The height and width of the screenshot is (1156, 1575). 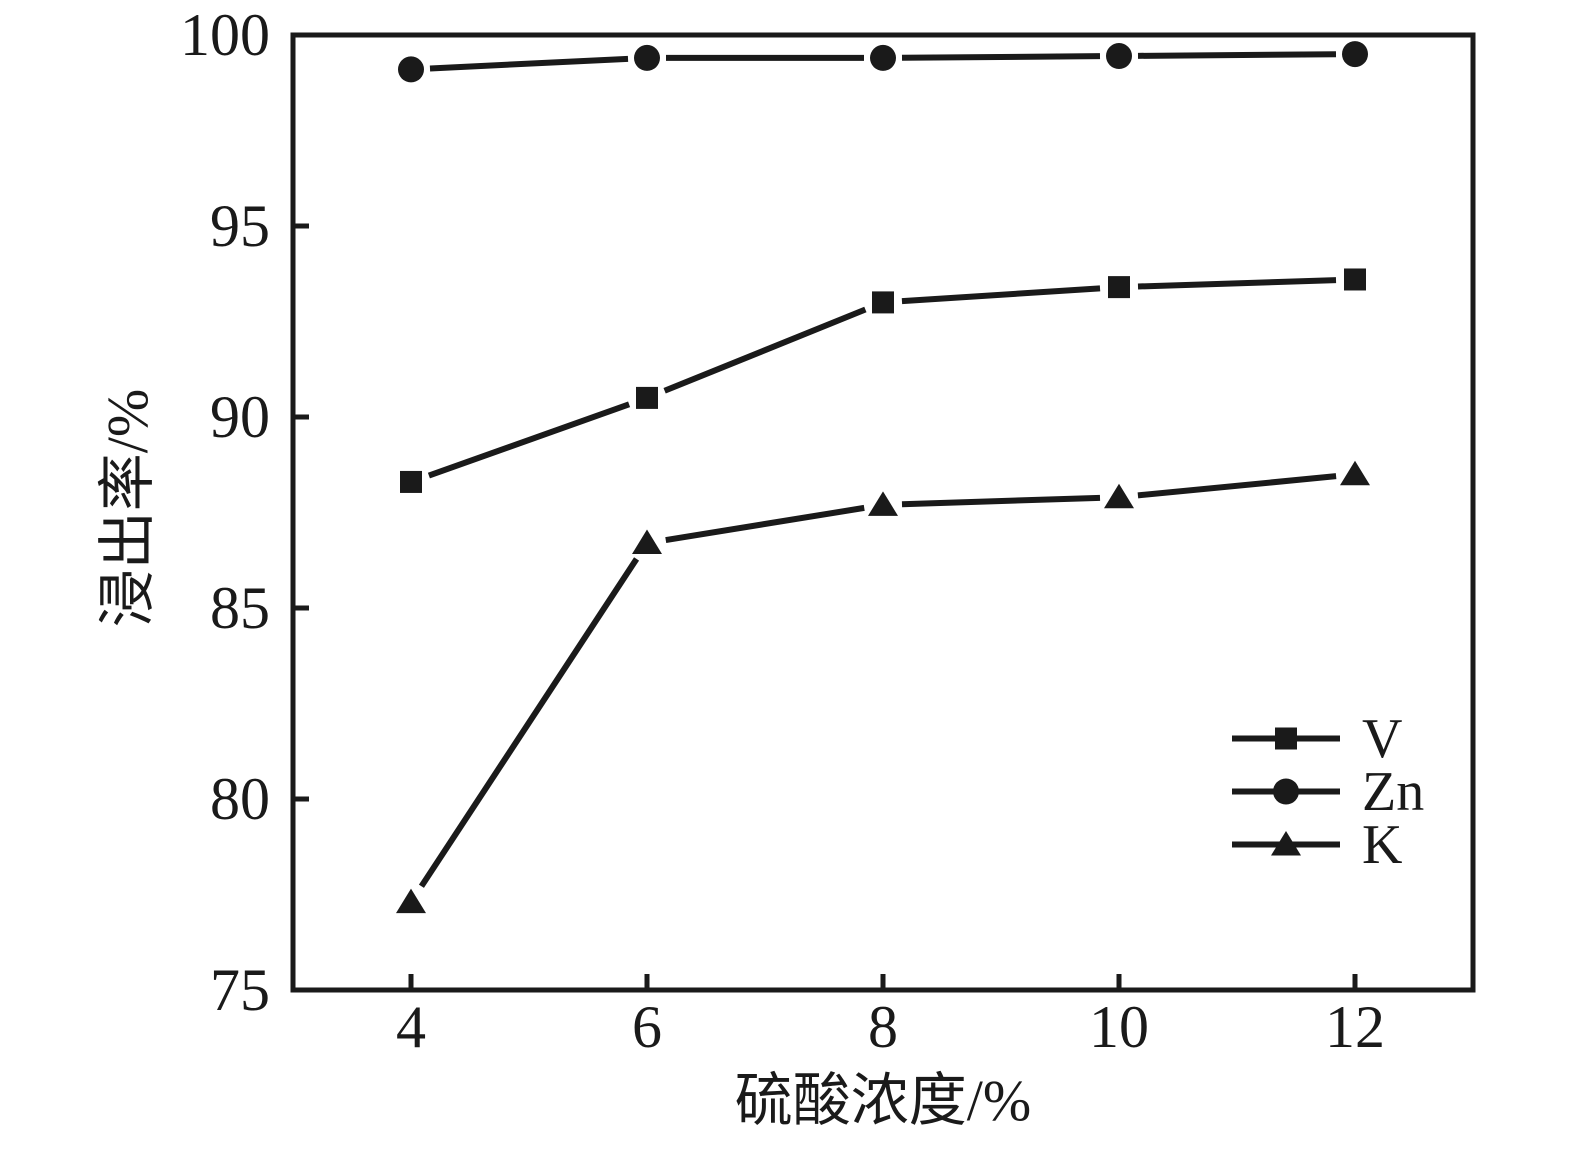 What do you see at coordinates (240, 226) in the screenshot?
I see `y-tick-label: 95` at bounding box center [240, 226].